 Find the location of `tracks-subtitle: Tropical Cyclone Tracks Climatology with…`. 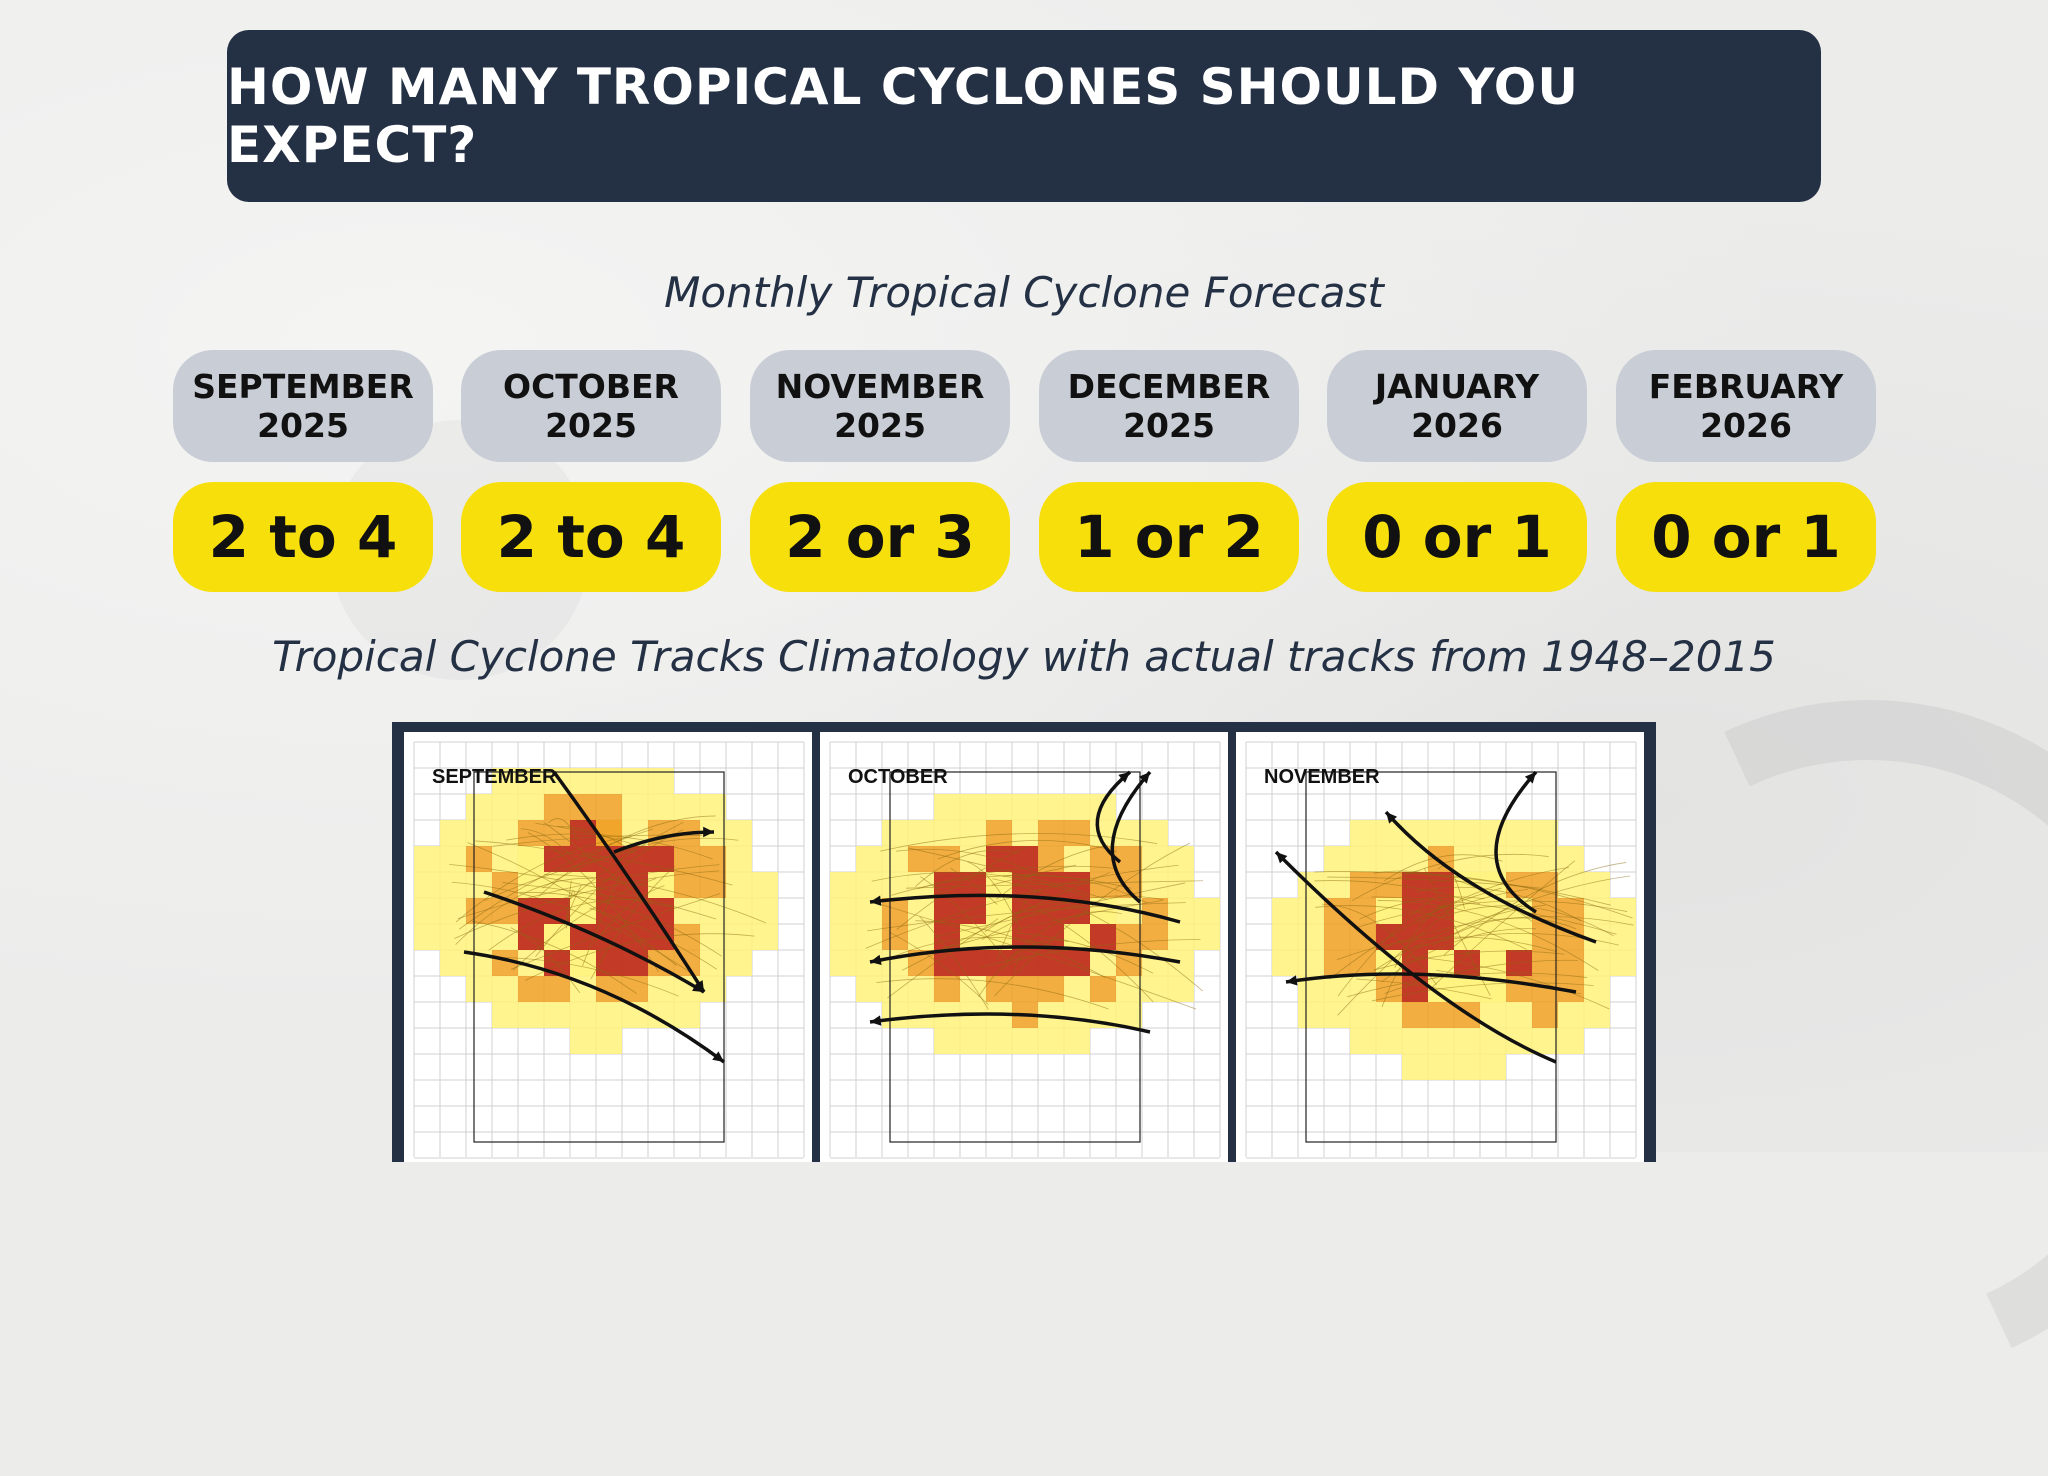

tracks-subtitle: Tropical Cyclone Tracks Climatology with… is located at coordinates (1024, 656).